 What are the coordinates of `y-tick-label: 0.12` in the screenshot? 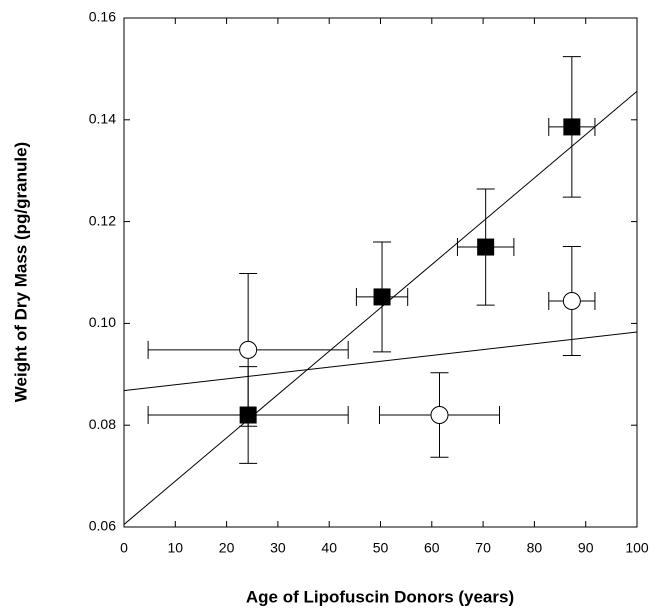 It's located at (102, 220).